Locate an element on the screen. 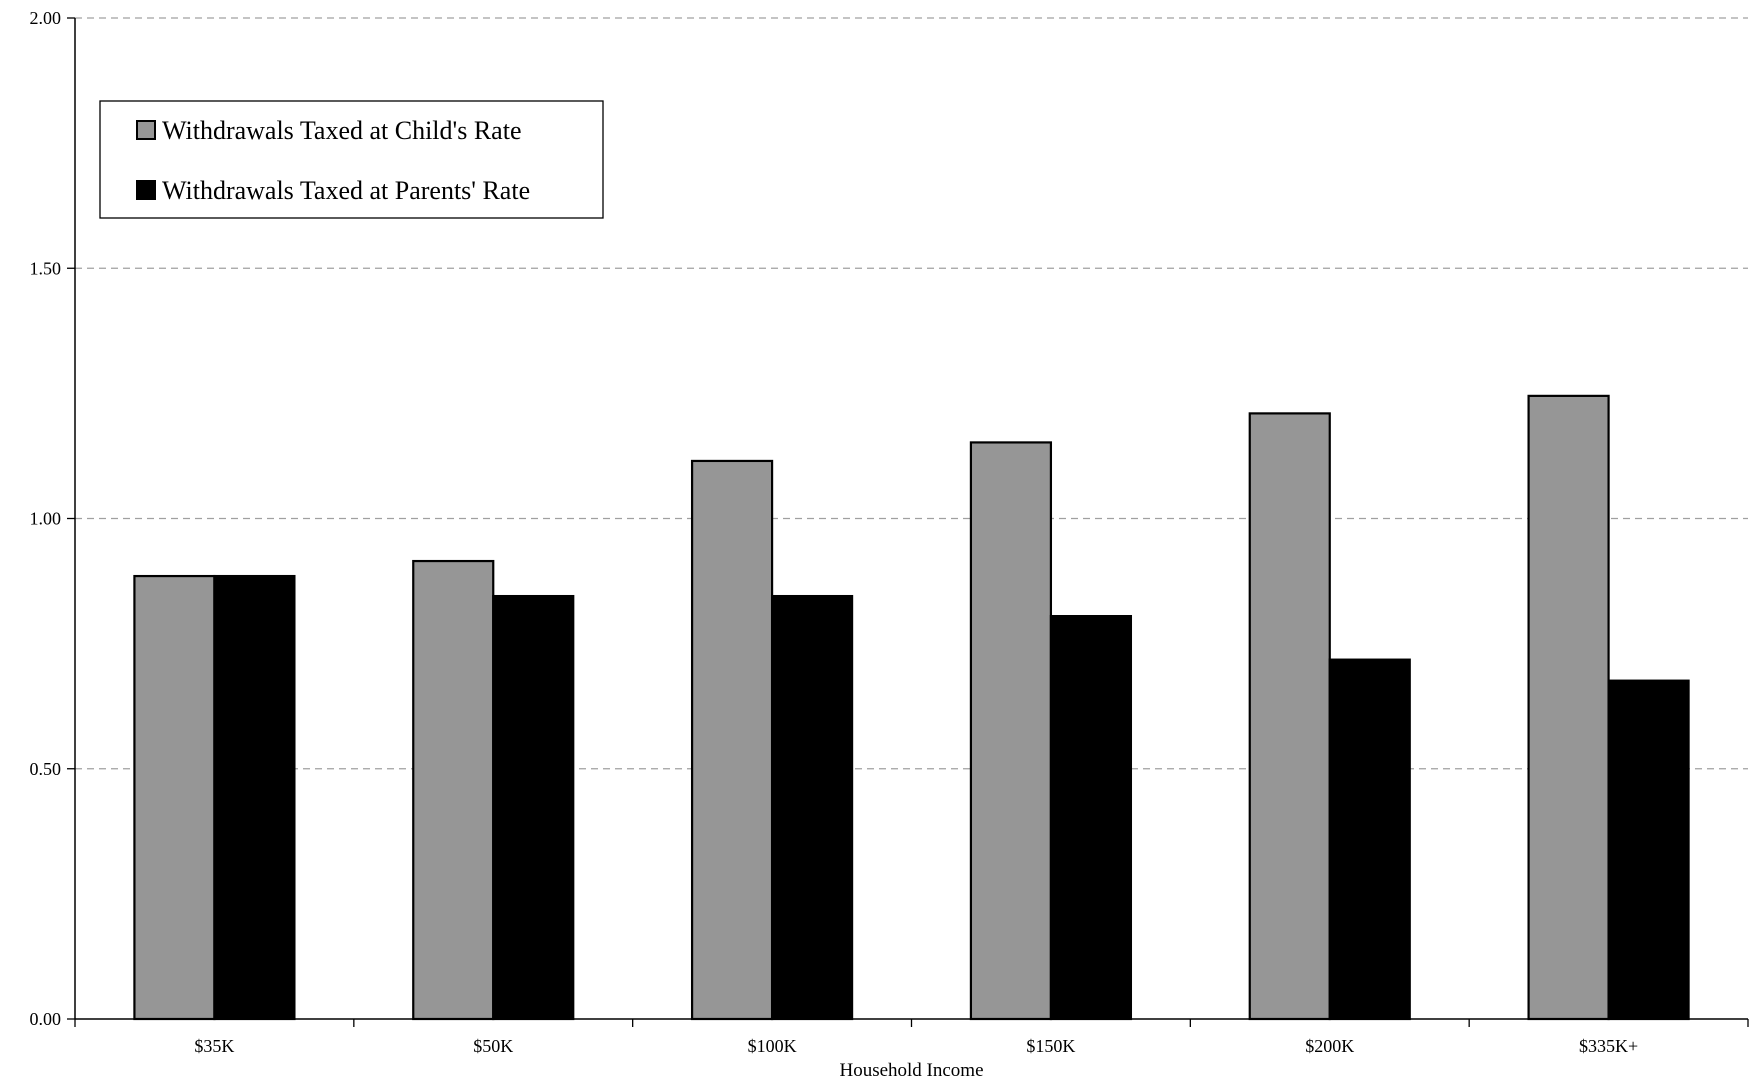 The width and height of the screenshot is (1752, 1089). y-tick-label: 1.00 is located at coordinates (46, 519).